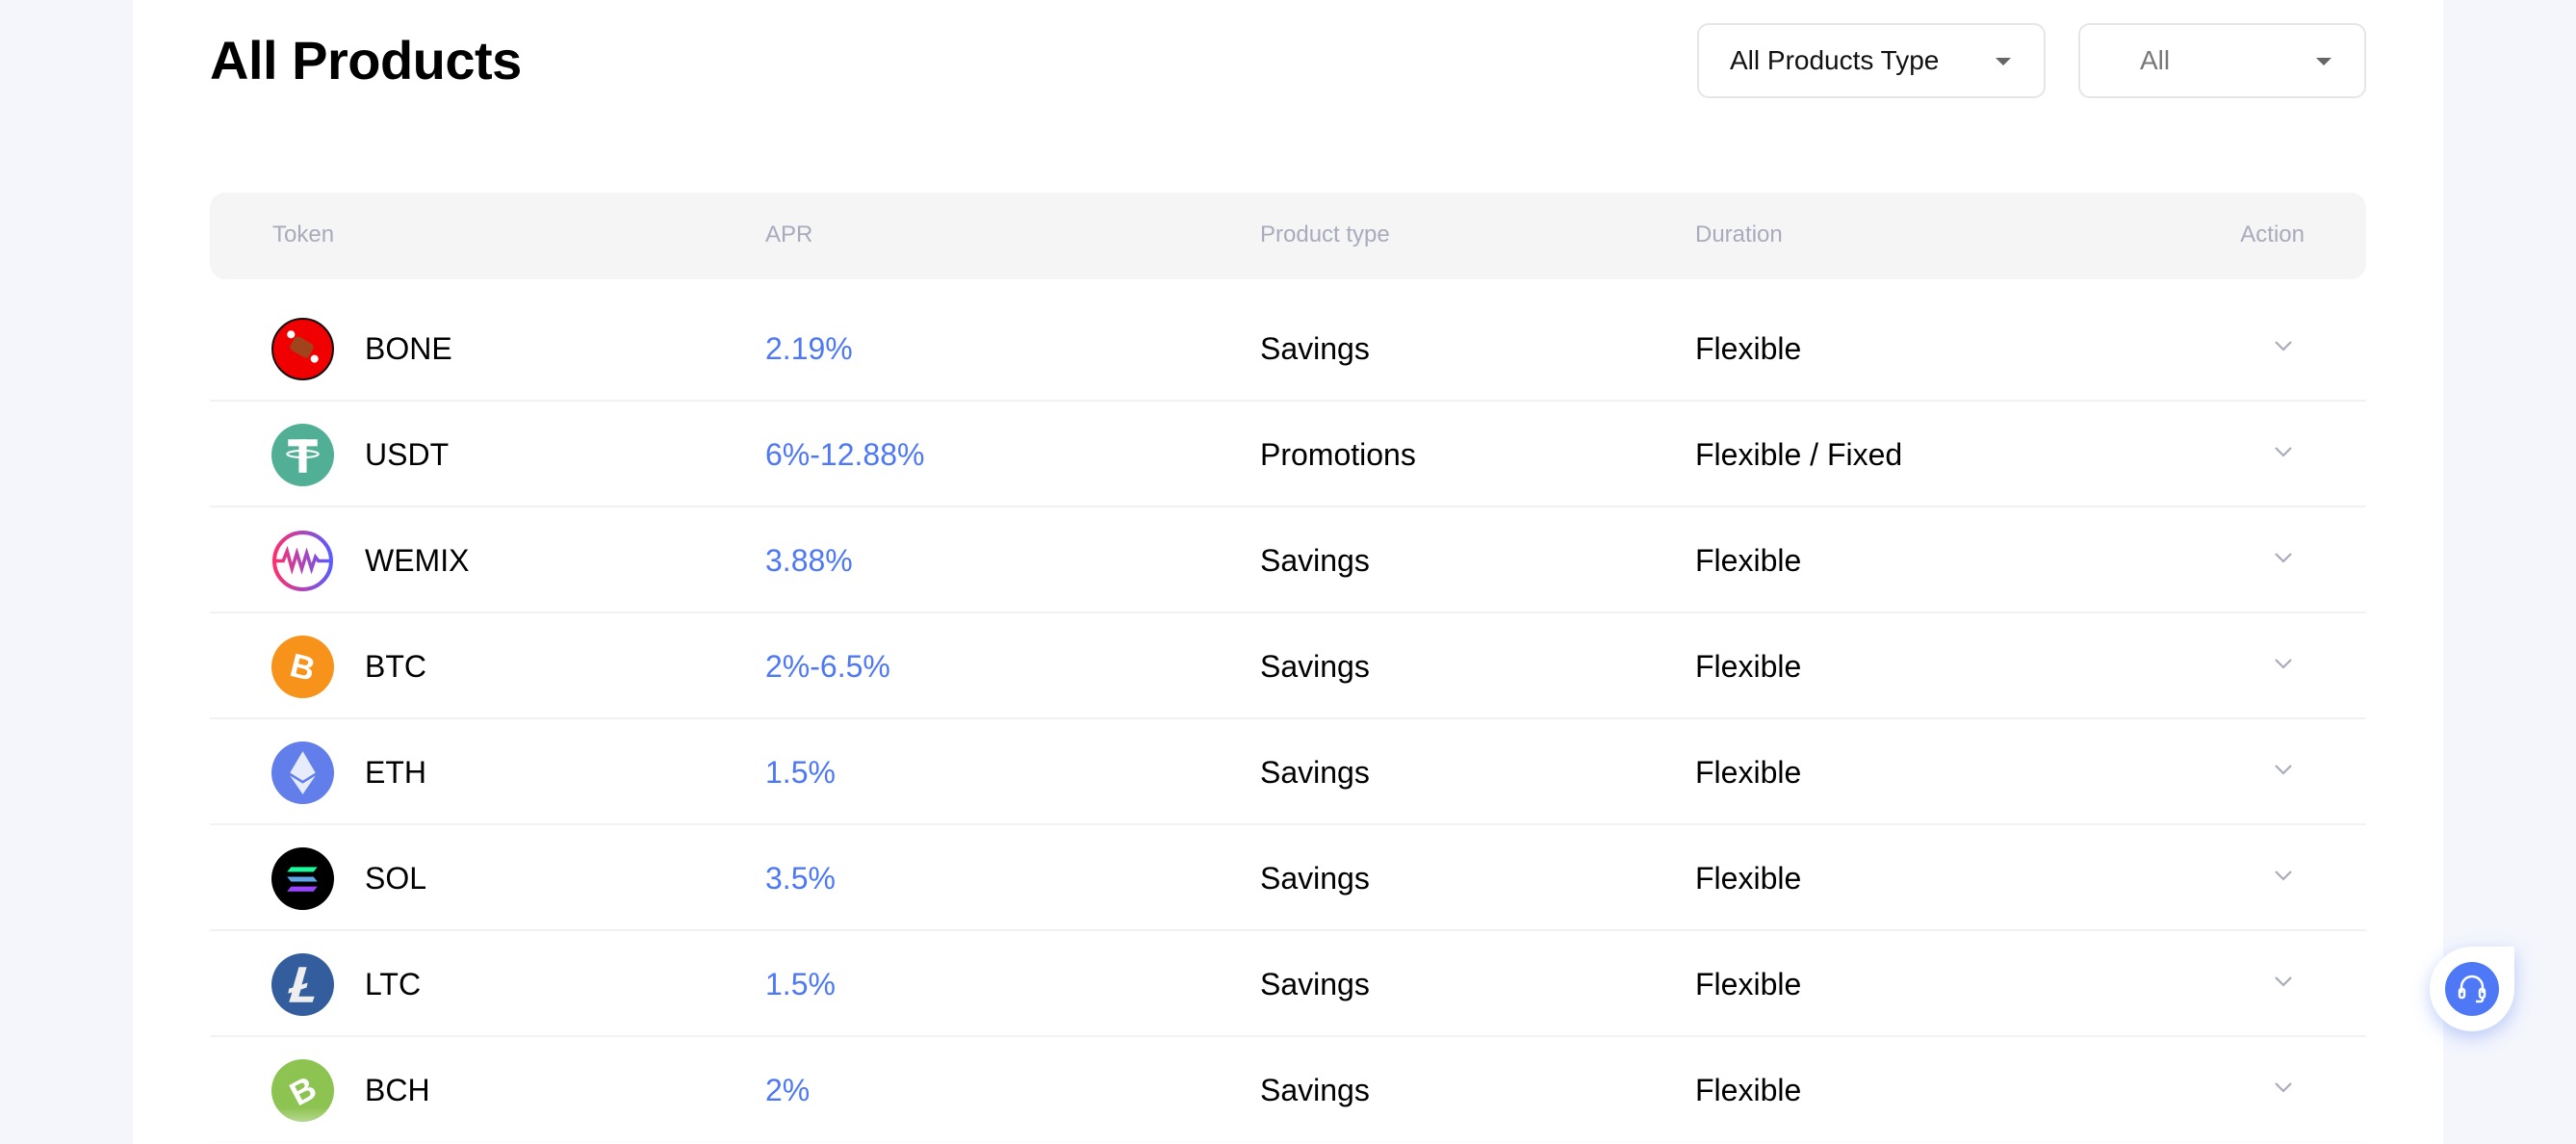 Image resolution: width=2576 pixels, height=1144 pixels. I want to click on apr-value: 3.5%, so click(800, 879).